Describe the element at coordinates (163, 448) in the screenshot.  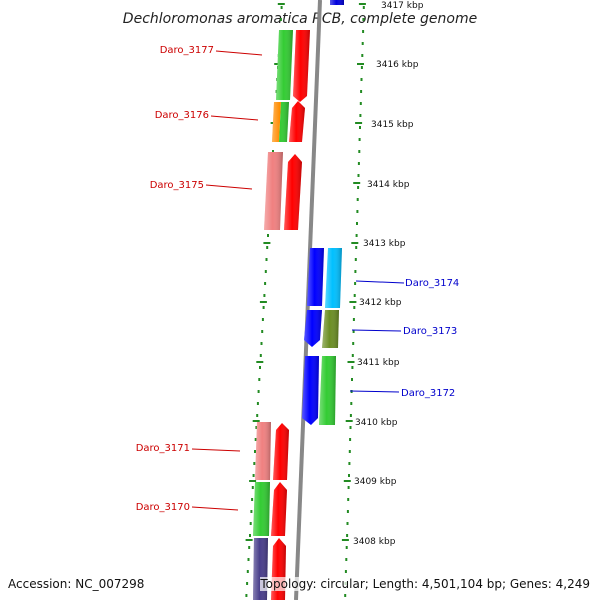
I see `gene-label-daro-3171: Daro_3171` at that location.